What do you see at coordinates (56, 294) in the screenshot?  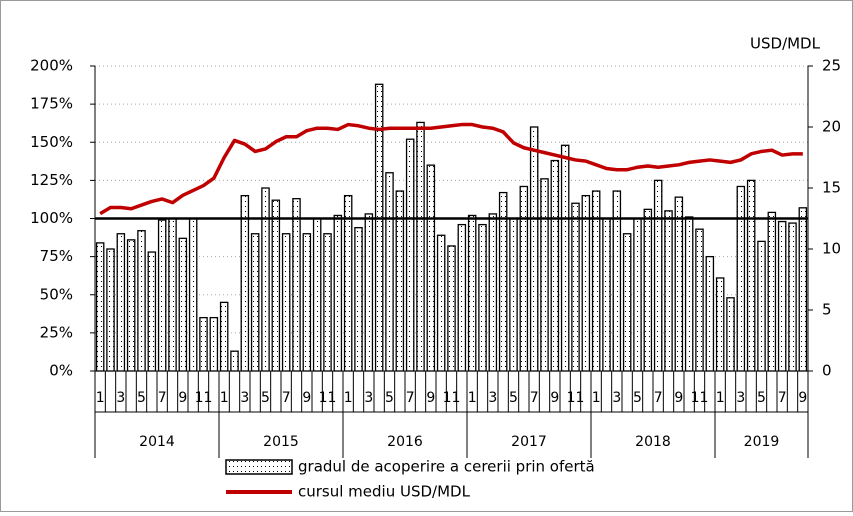 I see `y-tick-label: 50%` at bounding box center [56, 294].